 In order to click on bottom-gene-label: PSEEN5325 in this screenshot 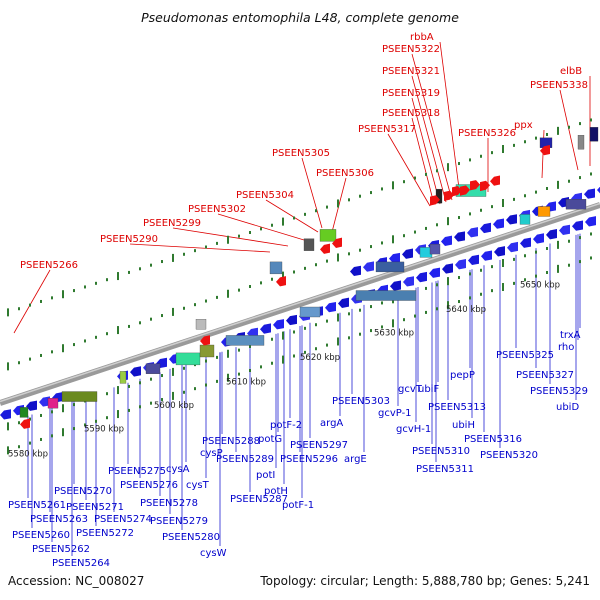, I will do `click(525, 355)`.